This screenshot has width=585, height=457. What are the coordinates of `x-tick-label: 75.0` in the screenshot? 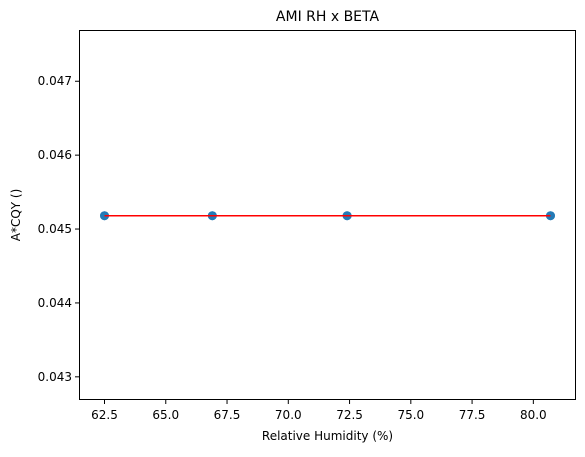 It's located at (410, 415).